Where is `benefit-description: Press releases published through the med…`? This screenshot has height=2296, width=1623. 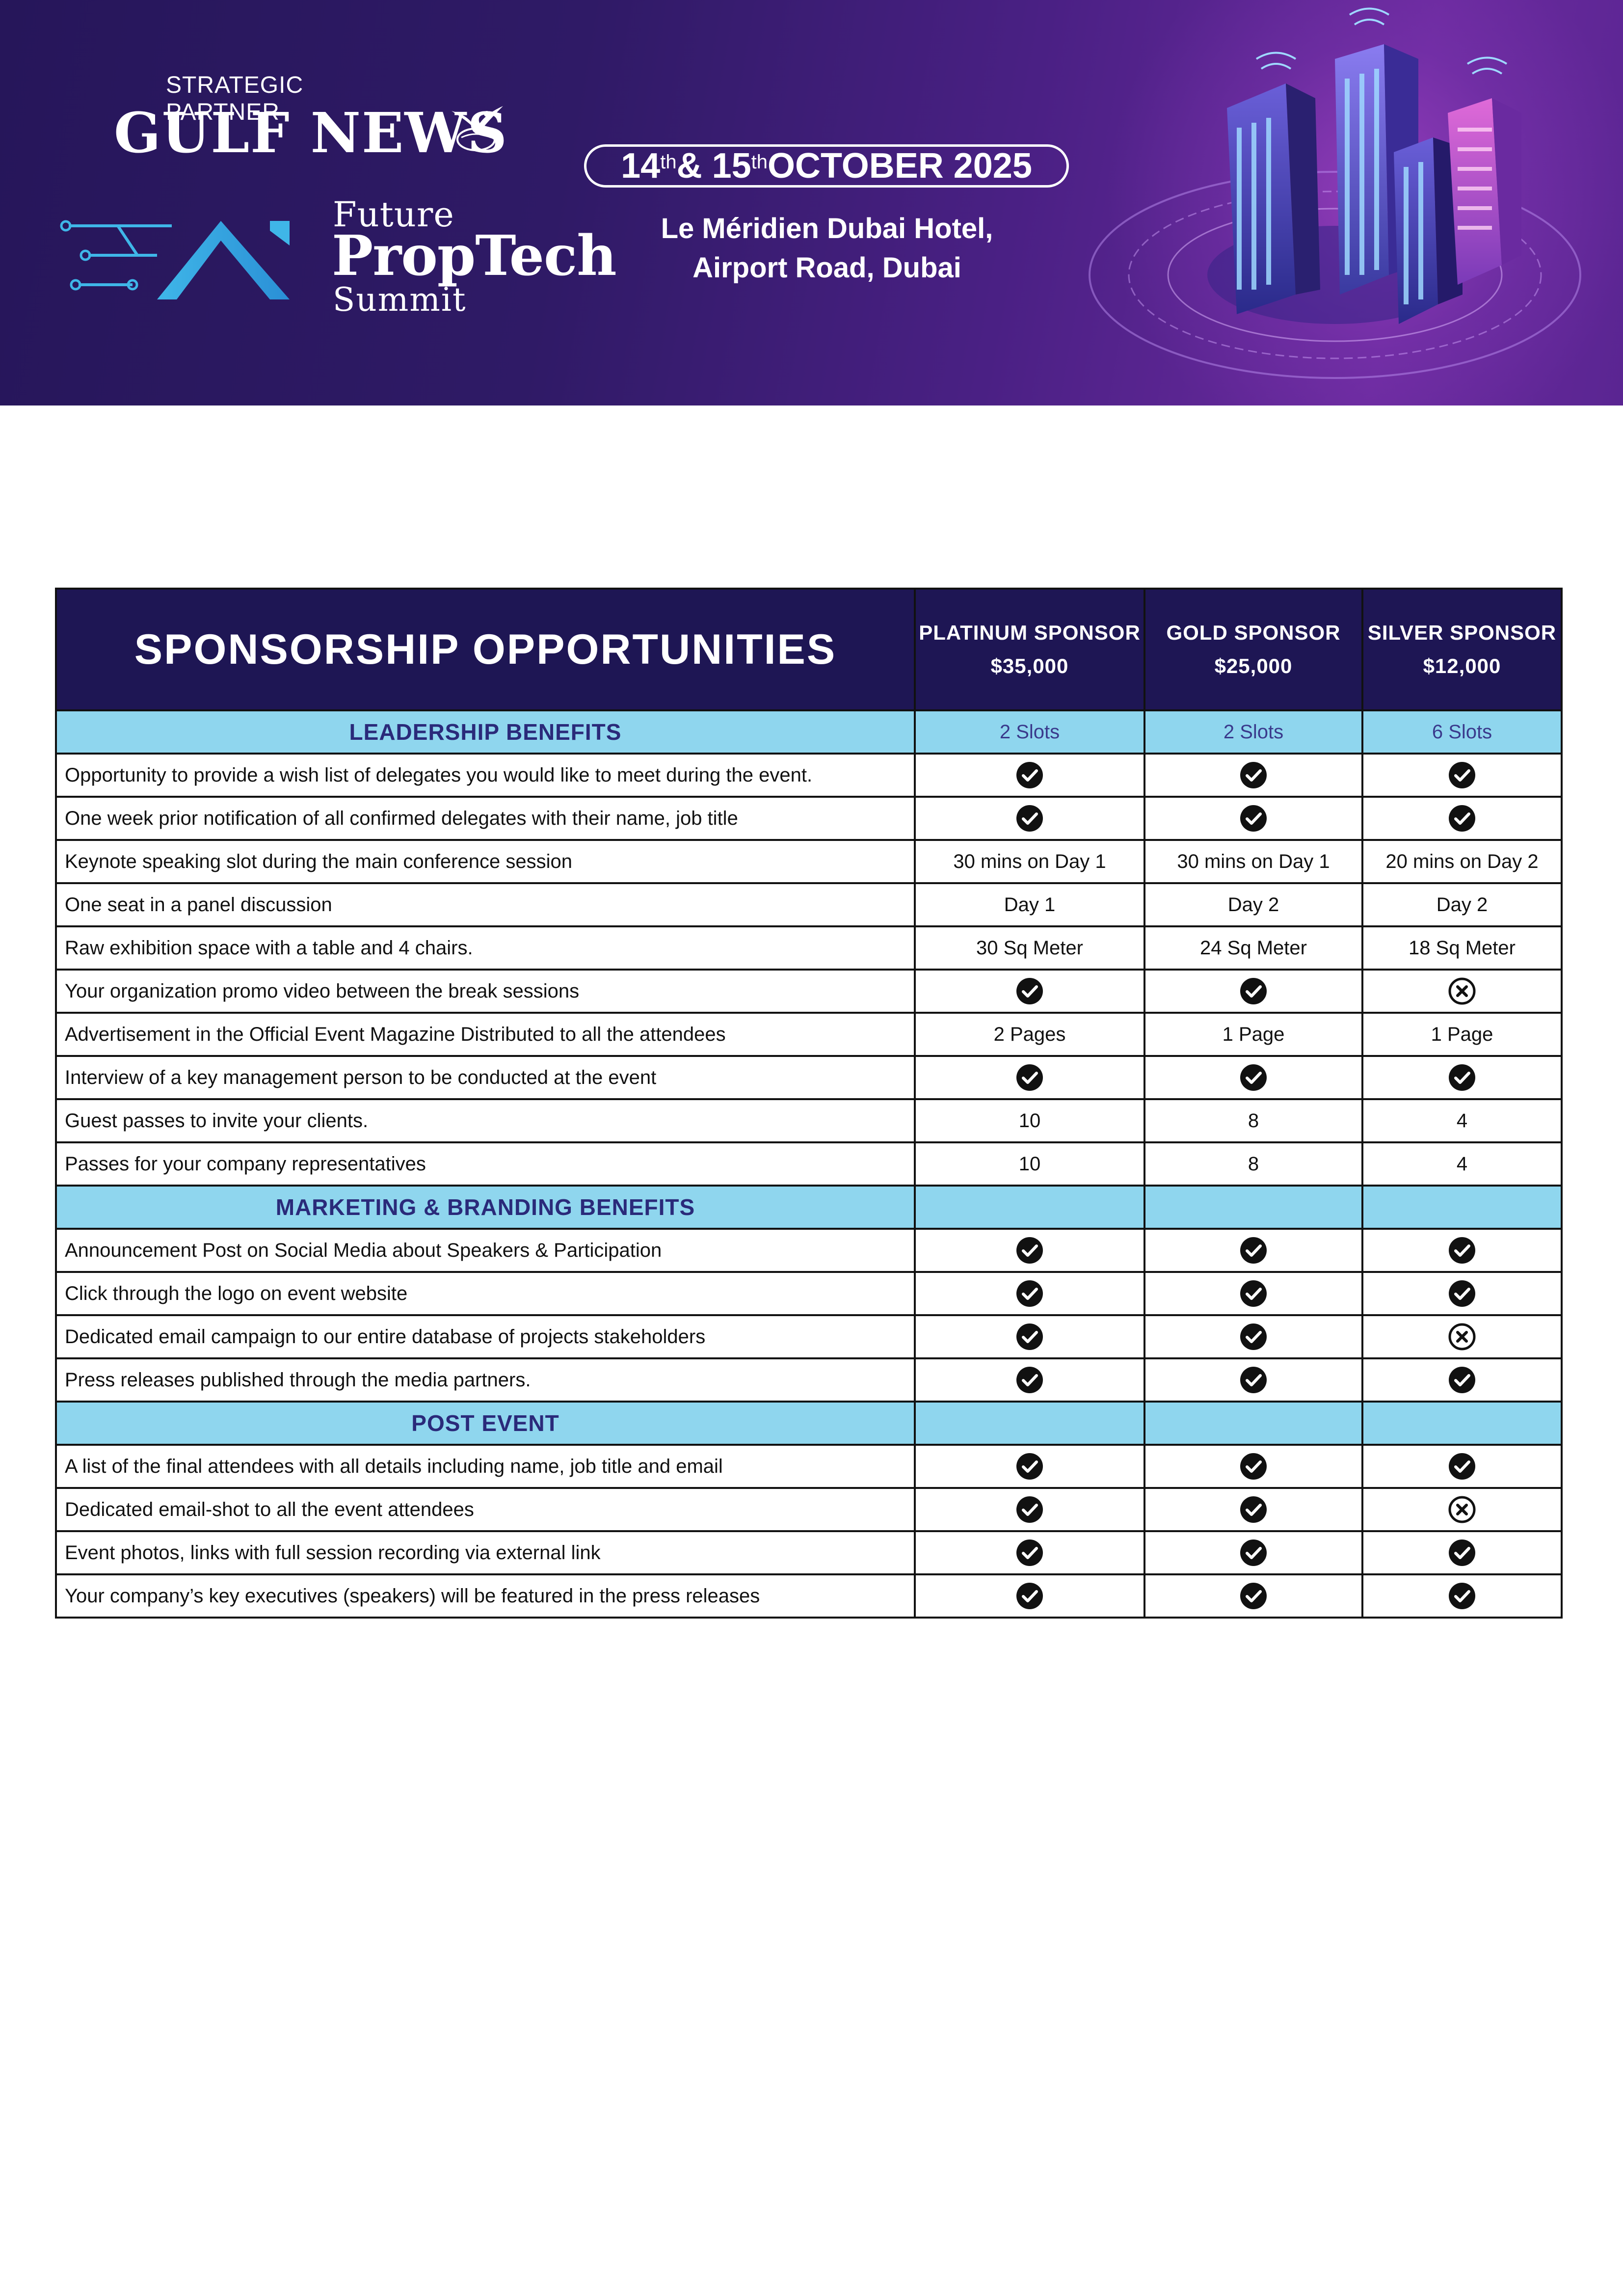
benefit-description: Press releases published through the med… is located at coordinates (485, 1380).